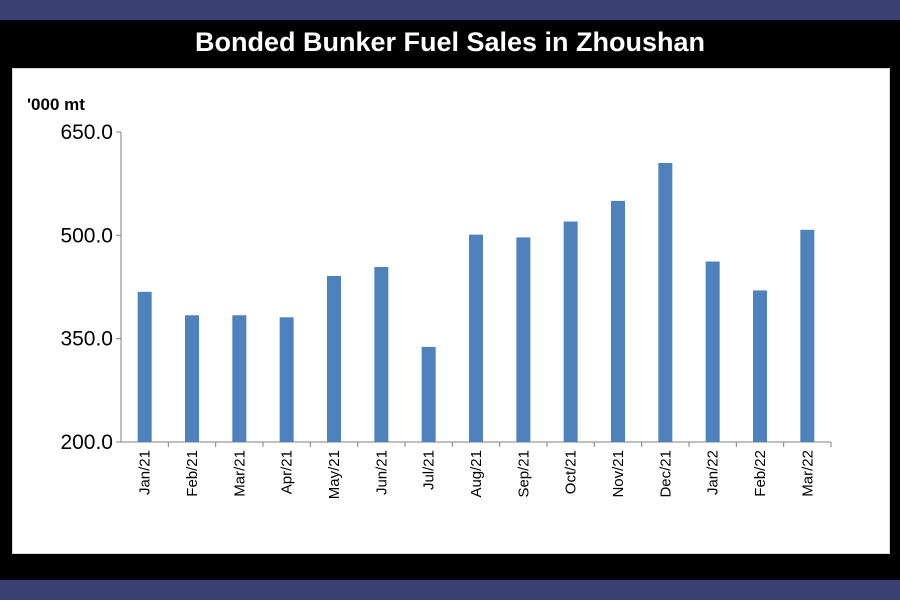 The width and height of the screenshot is (900, 600). I want to click on x-tick-label: Jan/22, so click(713, 472).